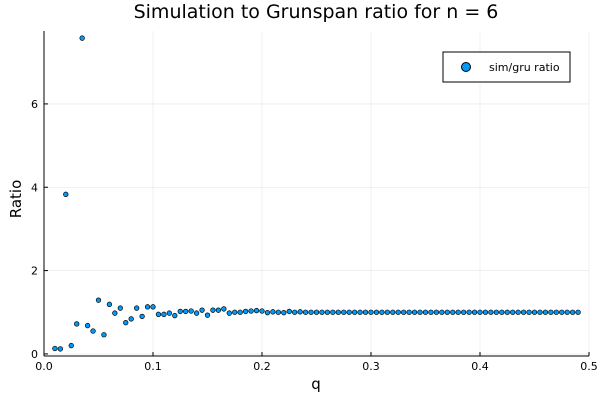 Image resolution: width=600 pixels, height=400 pixels. What do you see at coordinates (16, 199) in the screenshot?
I see `y-axis-label: Ratio` at bounding box center [16, 199].